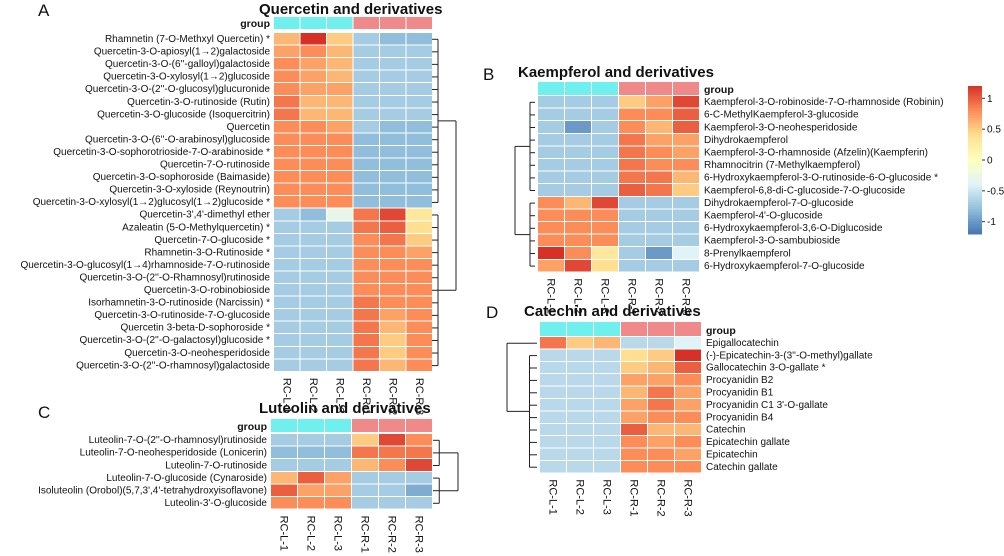  I want to click on row-label: Procyanidin B4, so click(740, 417).